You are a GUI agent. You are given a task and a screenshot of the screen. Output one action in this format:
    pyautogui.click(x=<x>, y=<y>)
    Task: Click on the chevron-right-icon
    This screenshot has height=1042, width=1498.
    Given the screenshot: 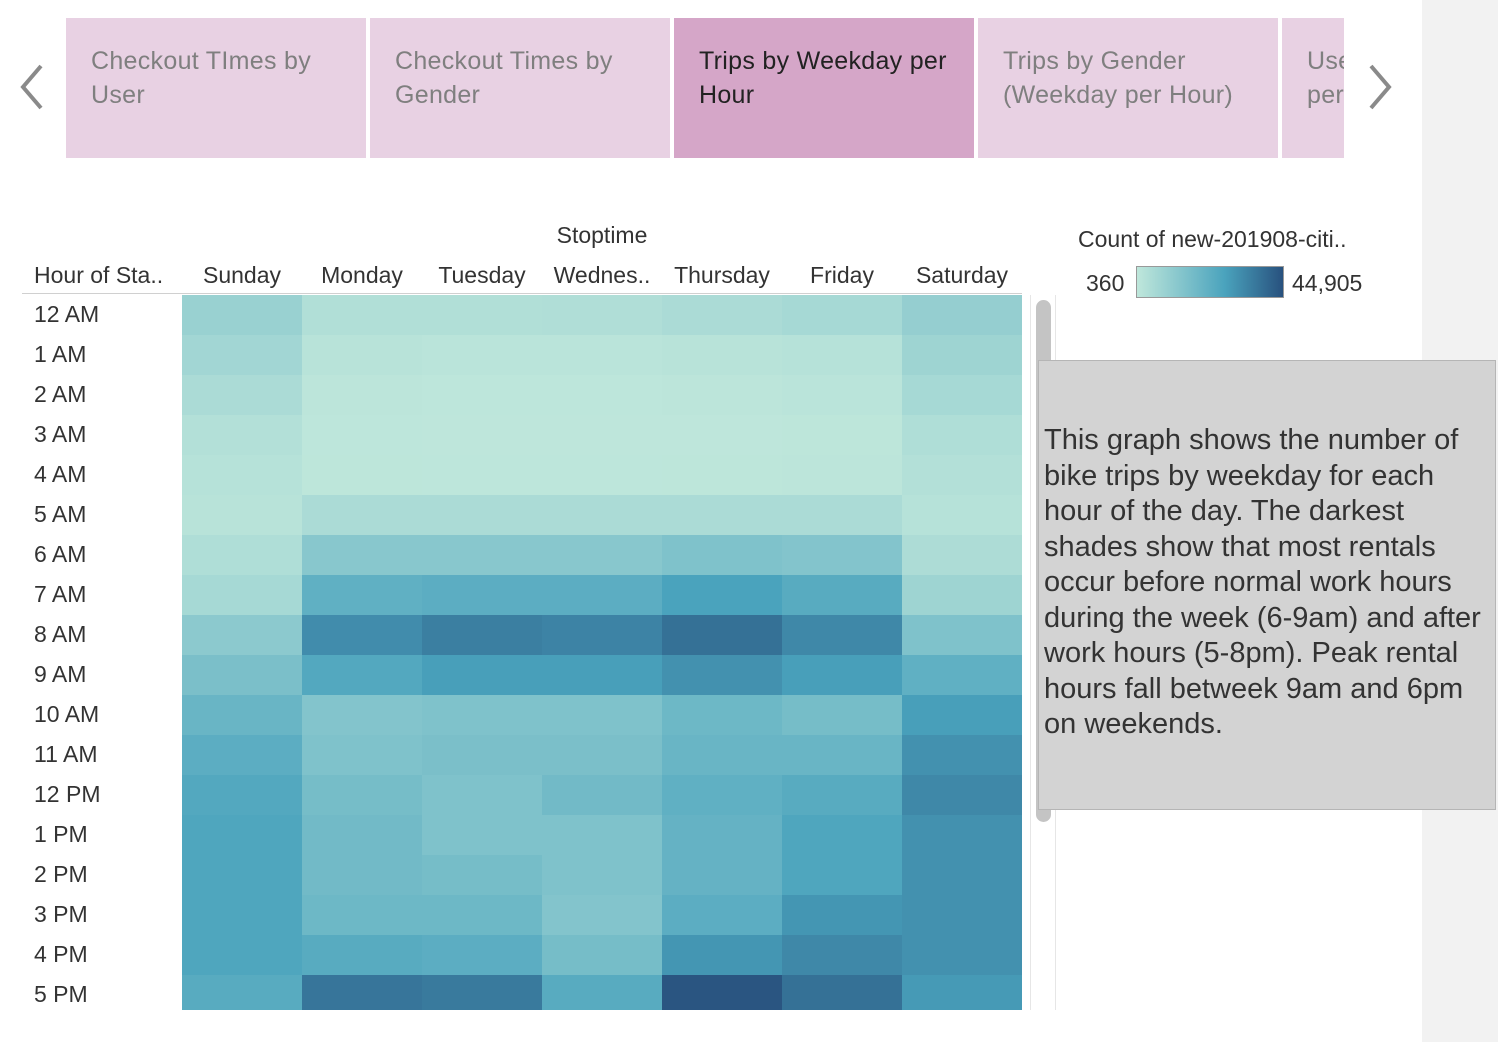 What is the action you would take?
    pyautogui.click(x=1380, y=87)
    